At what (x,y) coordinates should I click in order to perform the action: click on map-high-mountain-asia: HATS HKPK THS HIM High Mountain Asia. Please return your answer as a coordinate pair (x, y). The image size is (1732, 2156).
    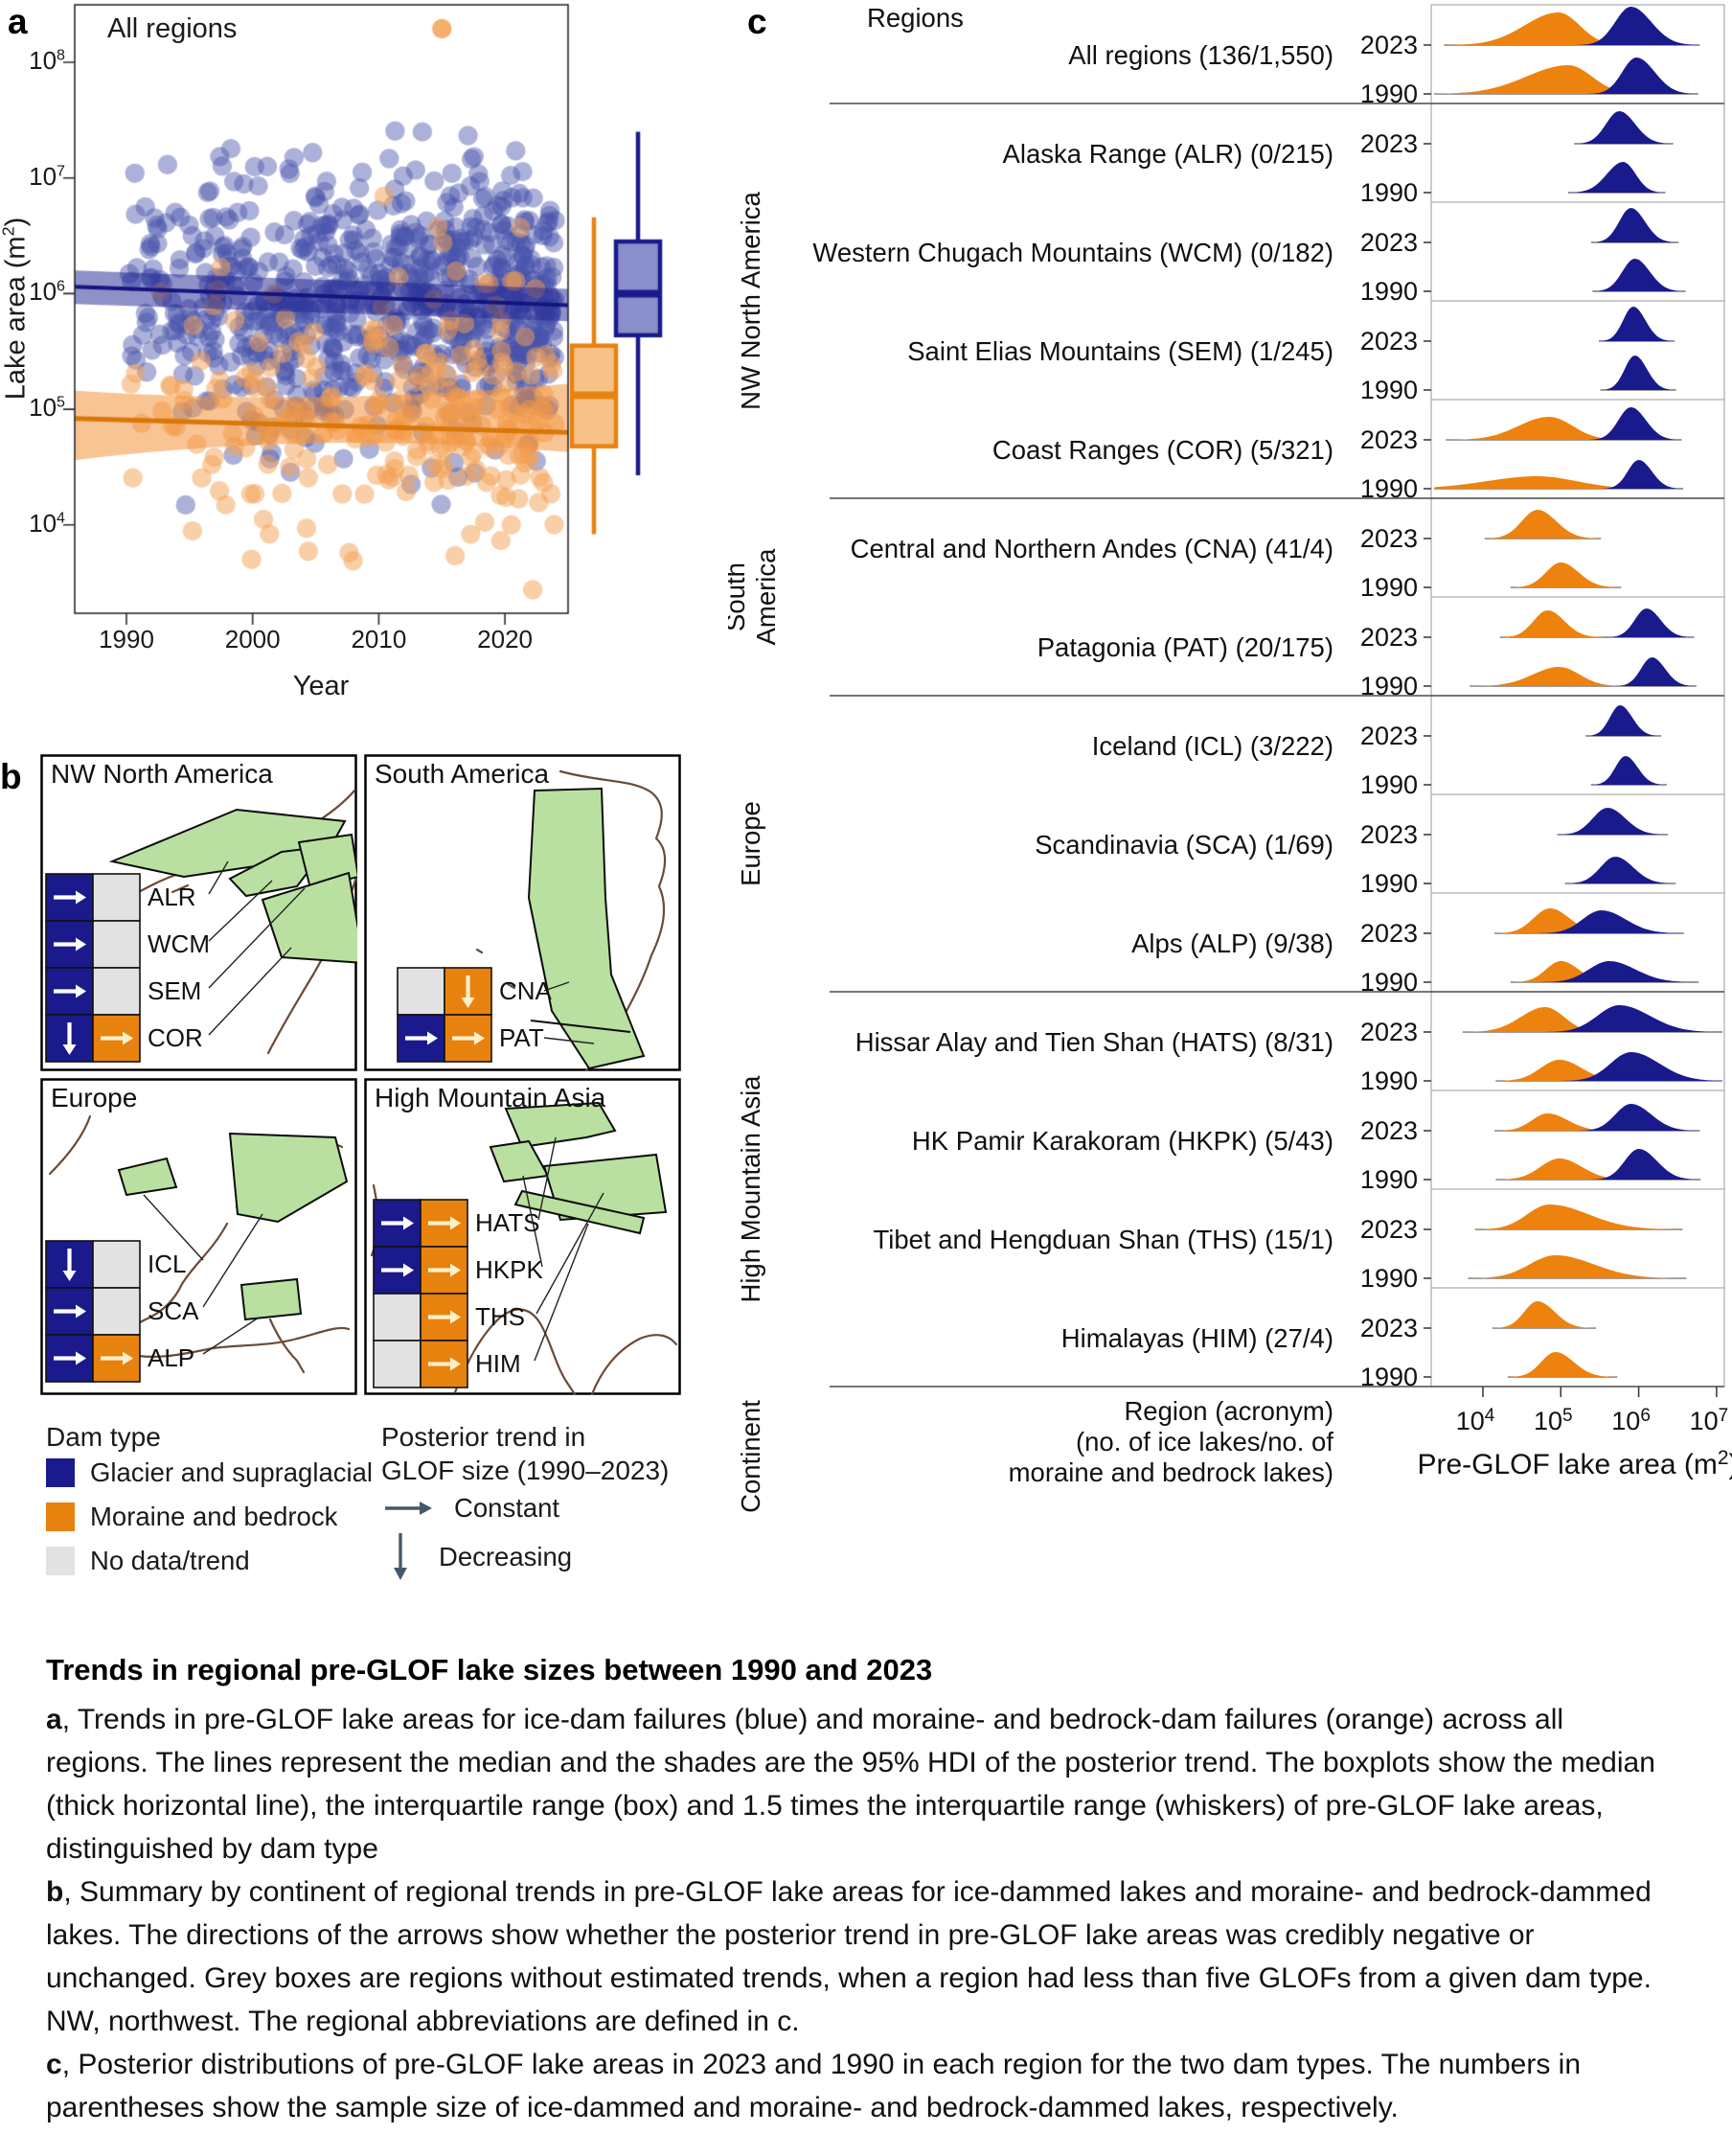
    Looking at the image, I should click on (522, 1237).